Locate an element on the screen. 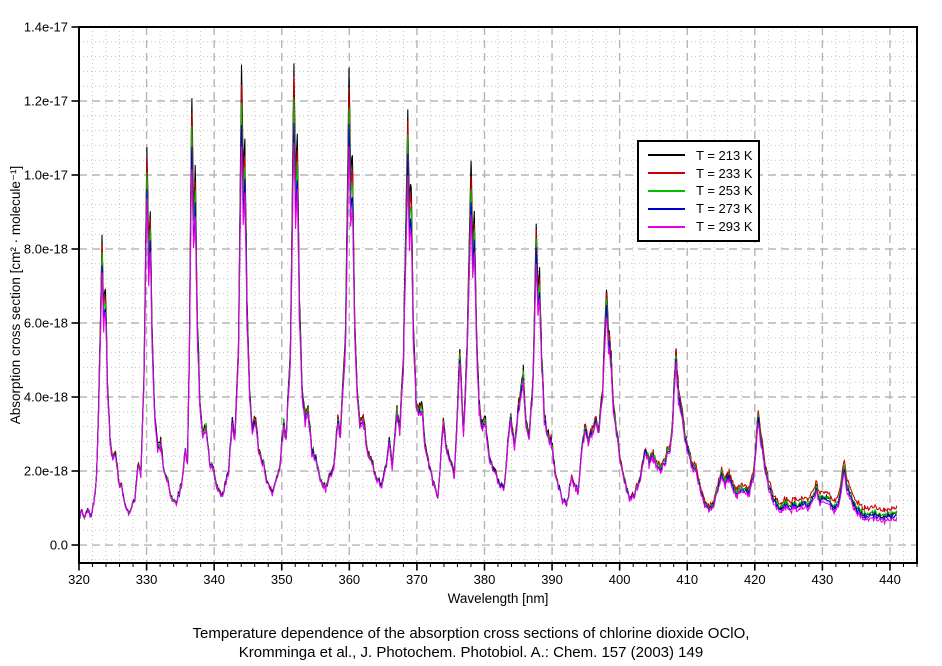 The image size is (942, 666). x-tick-label: 330 is located at coordinates (147, 579).